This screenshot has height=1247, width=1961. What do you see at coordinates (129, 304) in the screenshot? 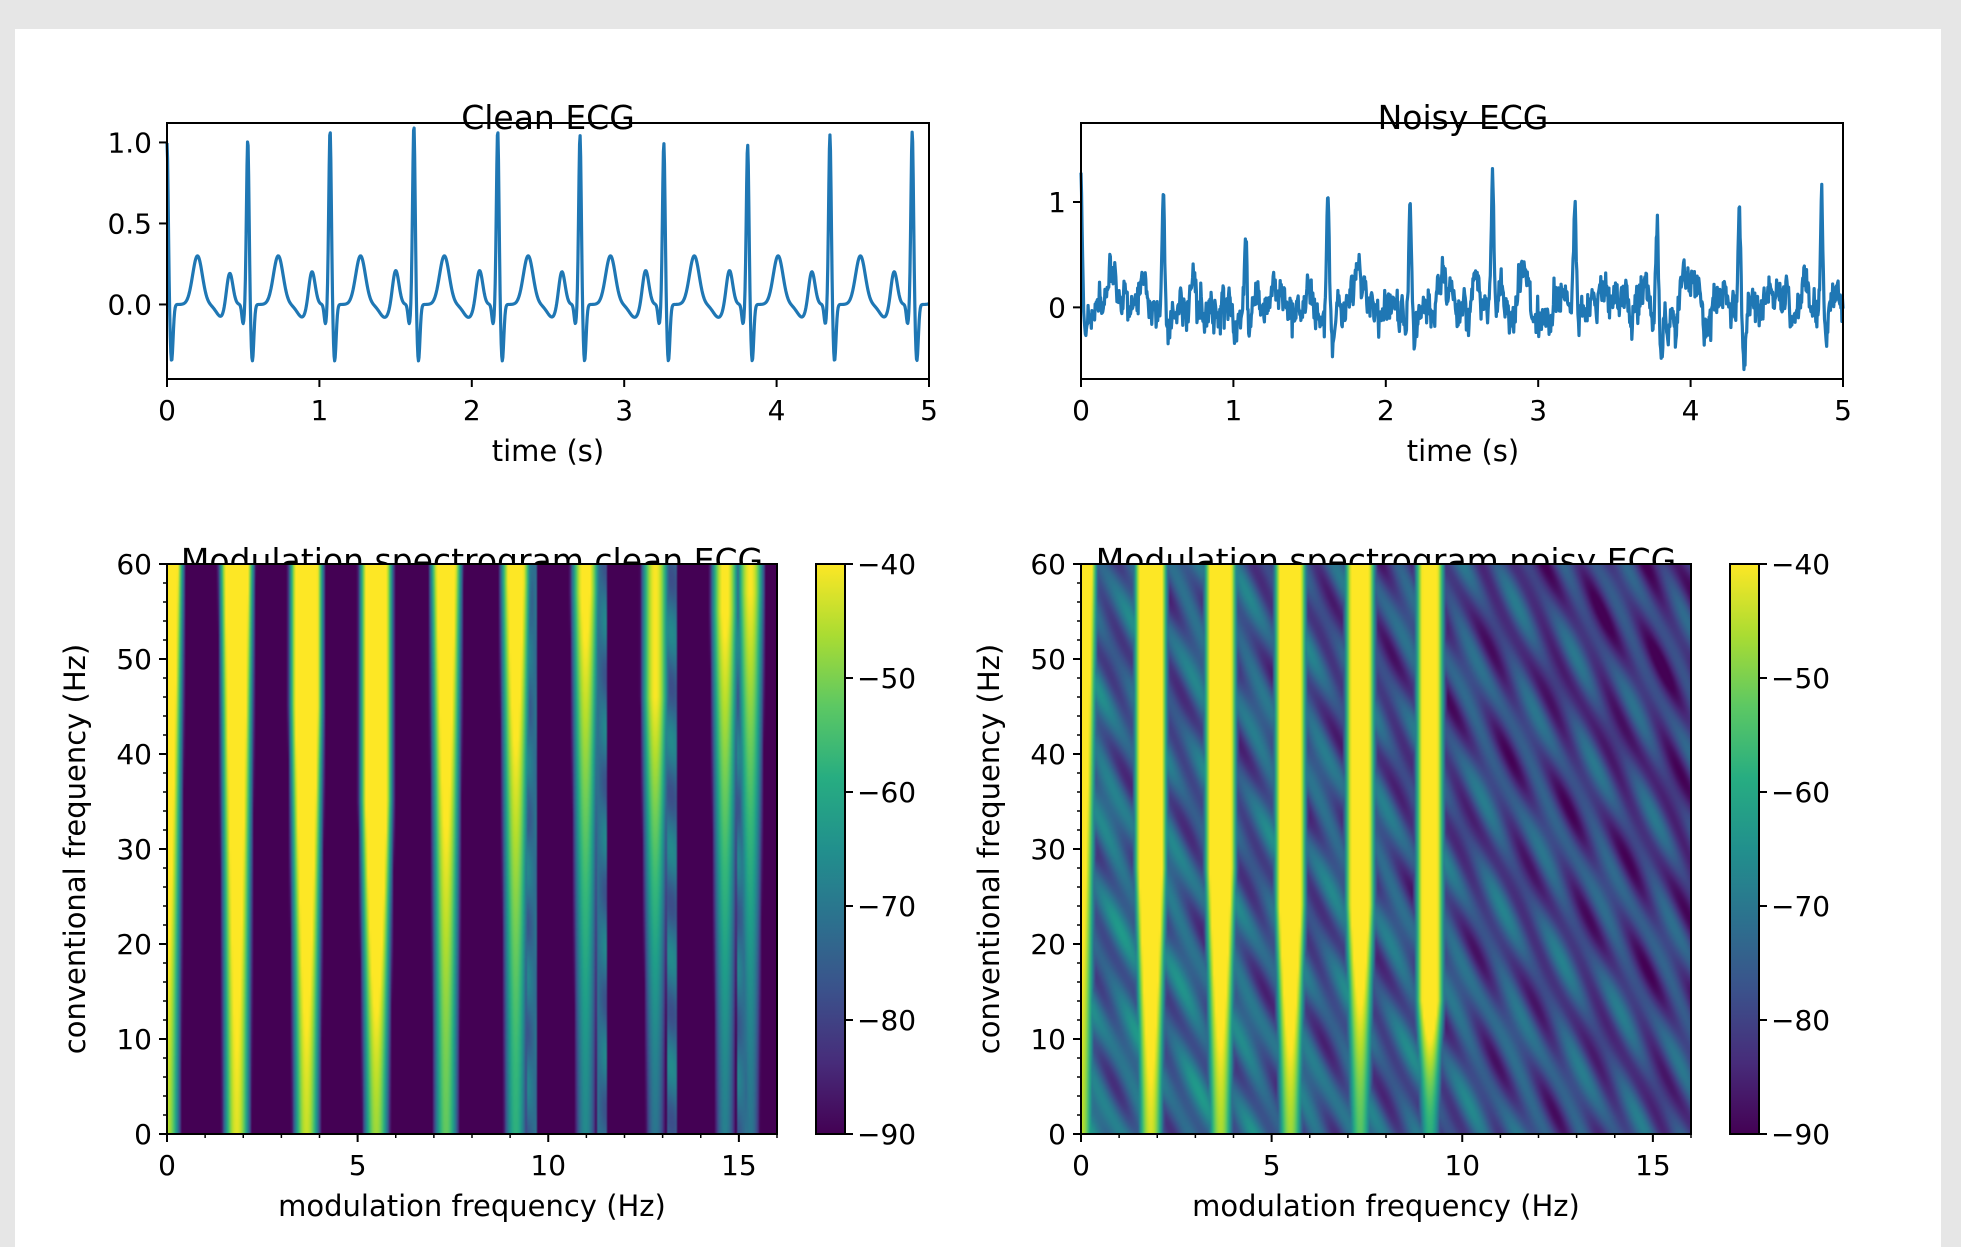
I see `y-tick-label: 0.0` at bounding box center [129, 304].